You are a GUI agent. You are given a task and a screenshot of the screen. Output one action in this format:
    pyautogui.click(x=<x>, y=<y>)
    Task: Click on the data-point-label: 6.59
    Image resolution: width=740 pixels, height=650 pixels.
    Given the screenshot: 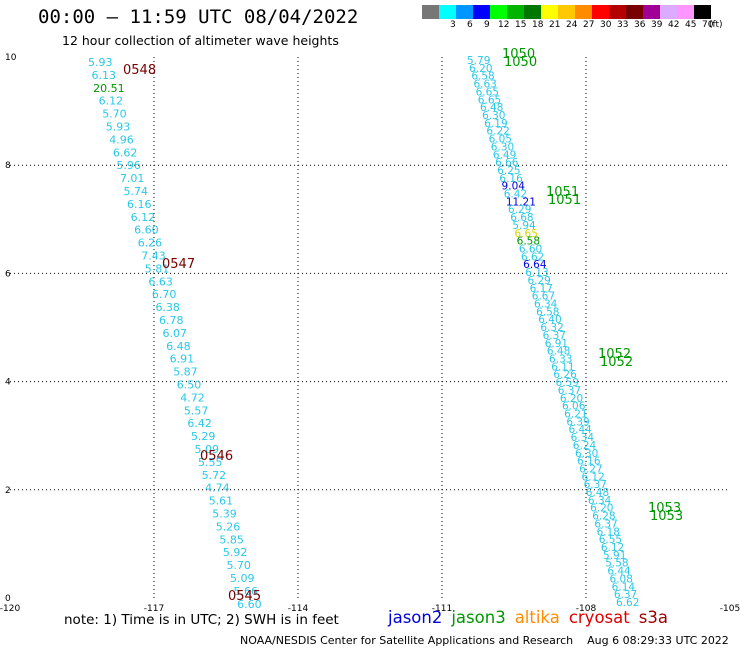 What is the action you would take?
    pyautogui.click(x=567, y=383)
    